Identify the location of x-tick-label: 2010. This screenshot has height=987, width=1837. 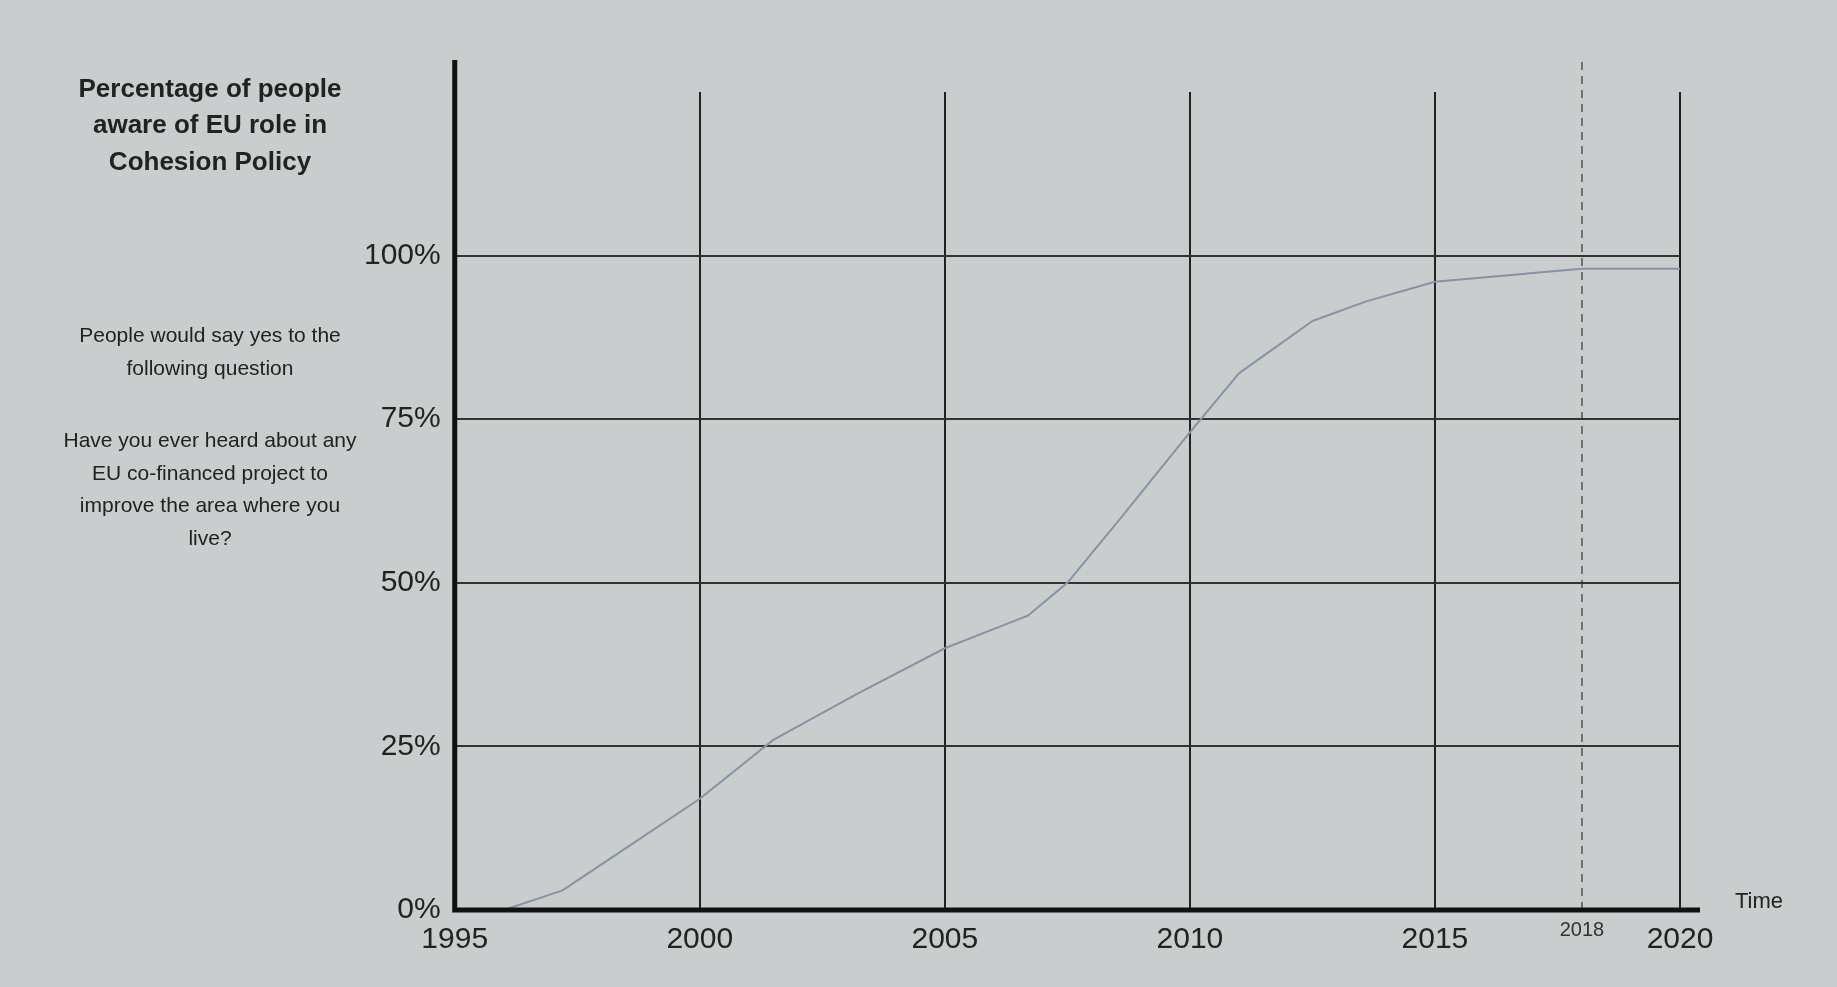
(1190, 938).